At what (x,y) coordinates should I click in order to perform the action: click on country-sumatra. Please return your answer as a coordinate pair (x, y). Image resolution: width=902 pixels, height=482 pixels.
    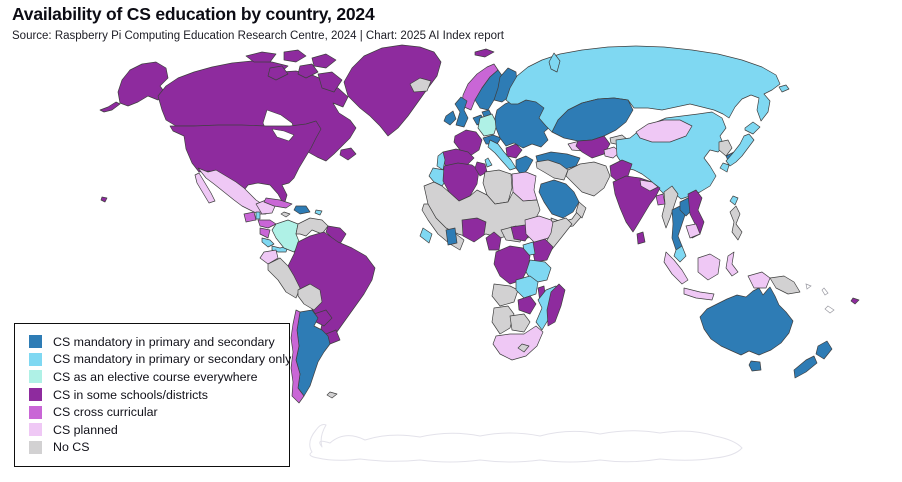
    Looking at the image, I should click on (676, 268).